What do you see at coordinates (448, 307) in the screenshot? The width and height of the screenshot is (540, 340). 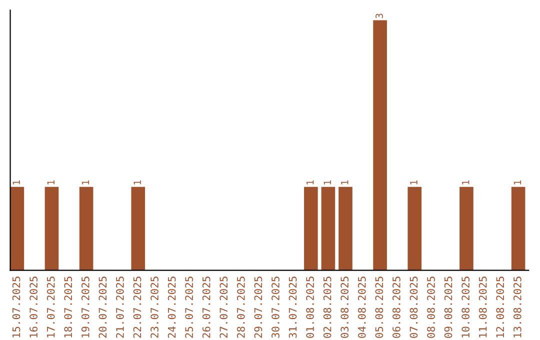 I see `x-tick-label: 09.08.2025` at bounding box center [448, 307].